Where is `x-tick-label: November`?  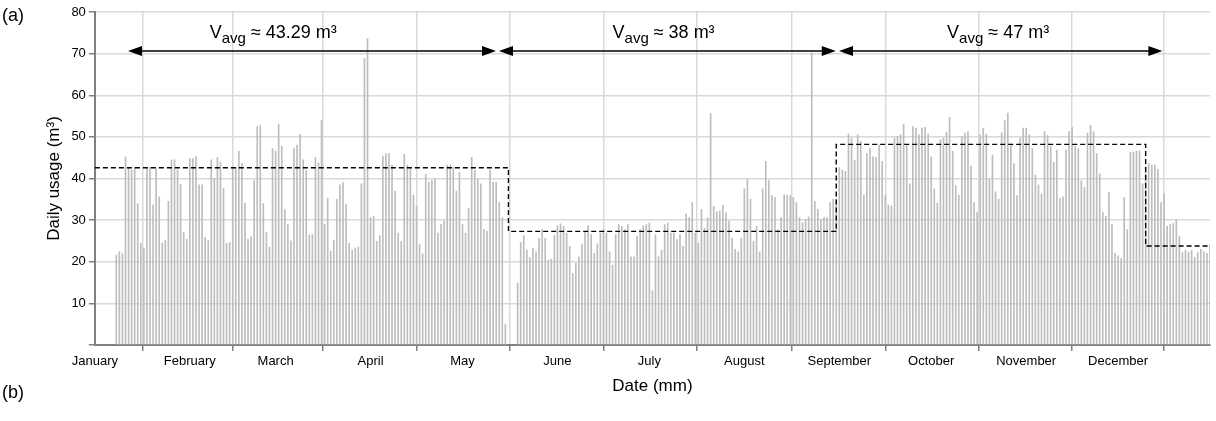
x-tick-label: November is located at coordinates (1026, 361).